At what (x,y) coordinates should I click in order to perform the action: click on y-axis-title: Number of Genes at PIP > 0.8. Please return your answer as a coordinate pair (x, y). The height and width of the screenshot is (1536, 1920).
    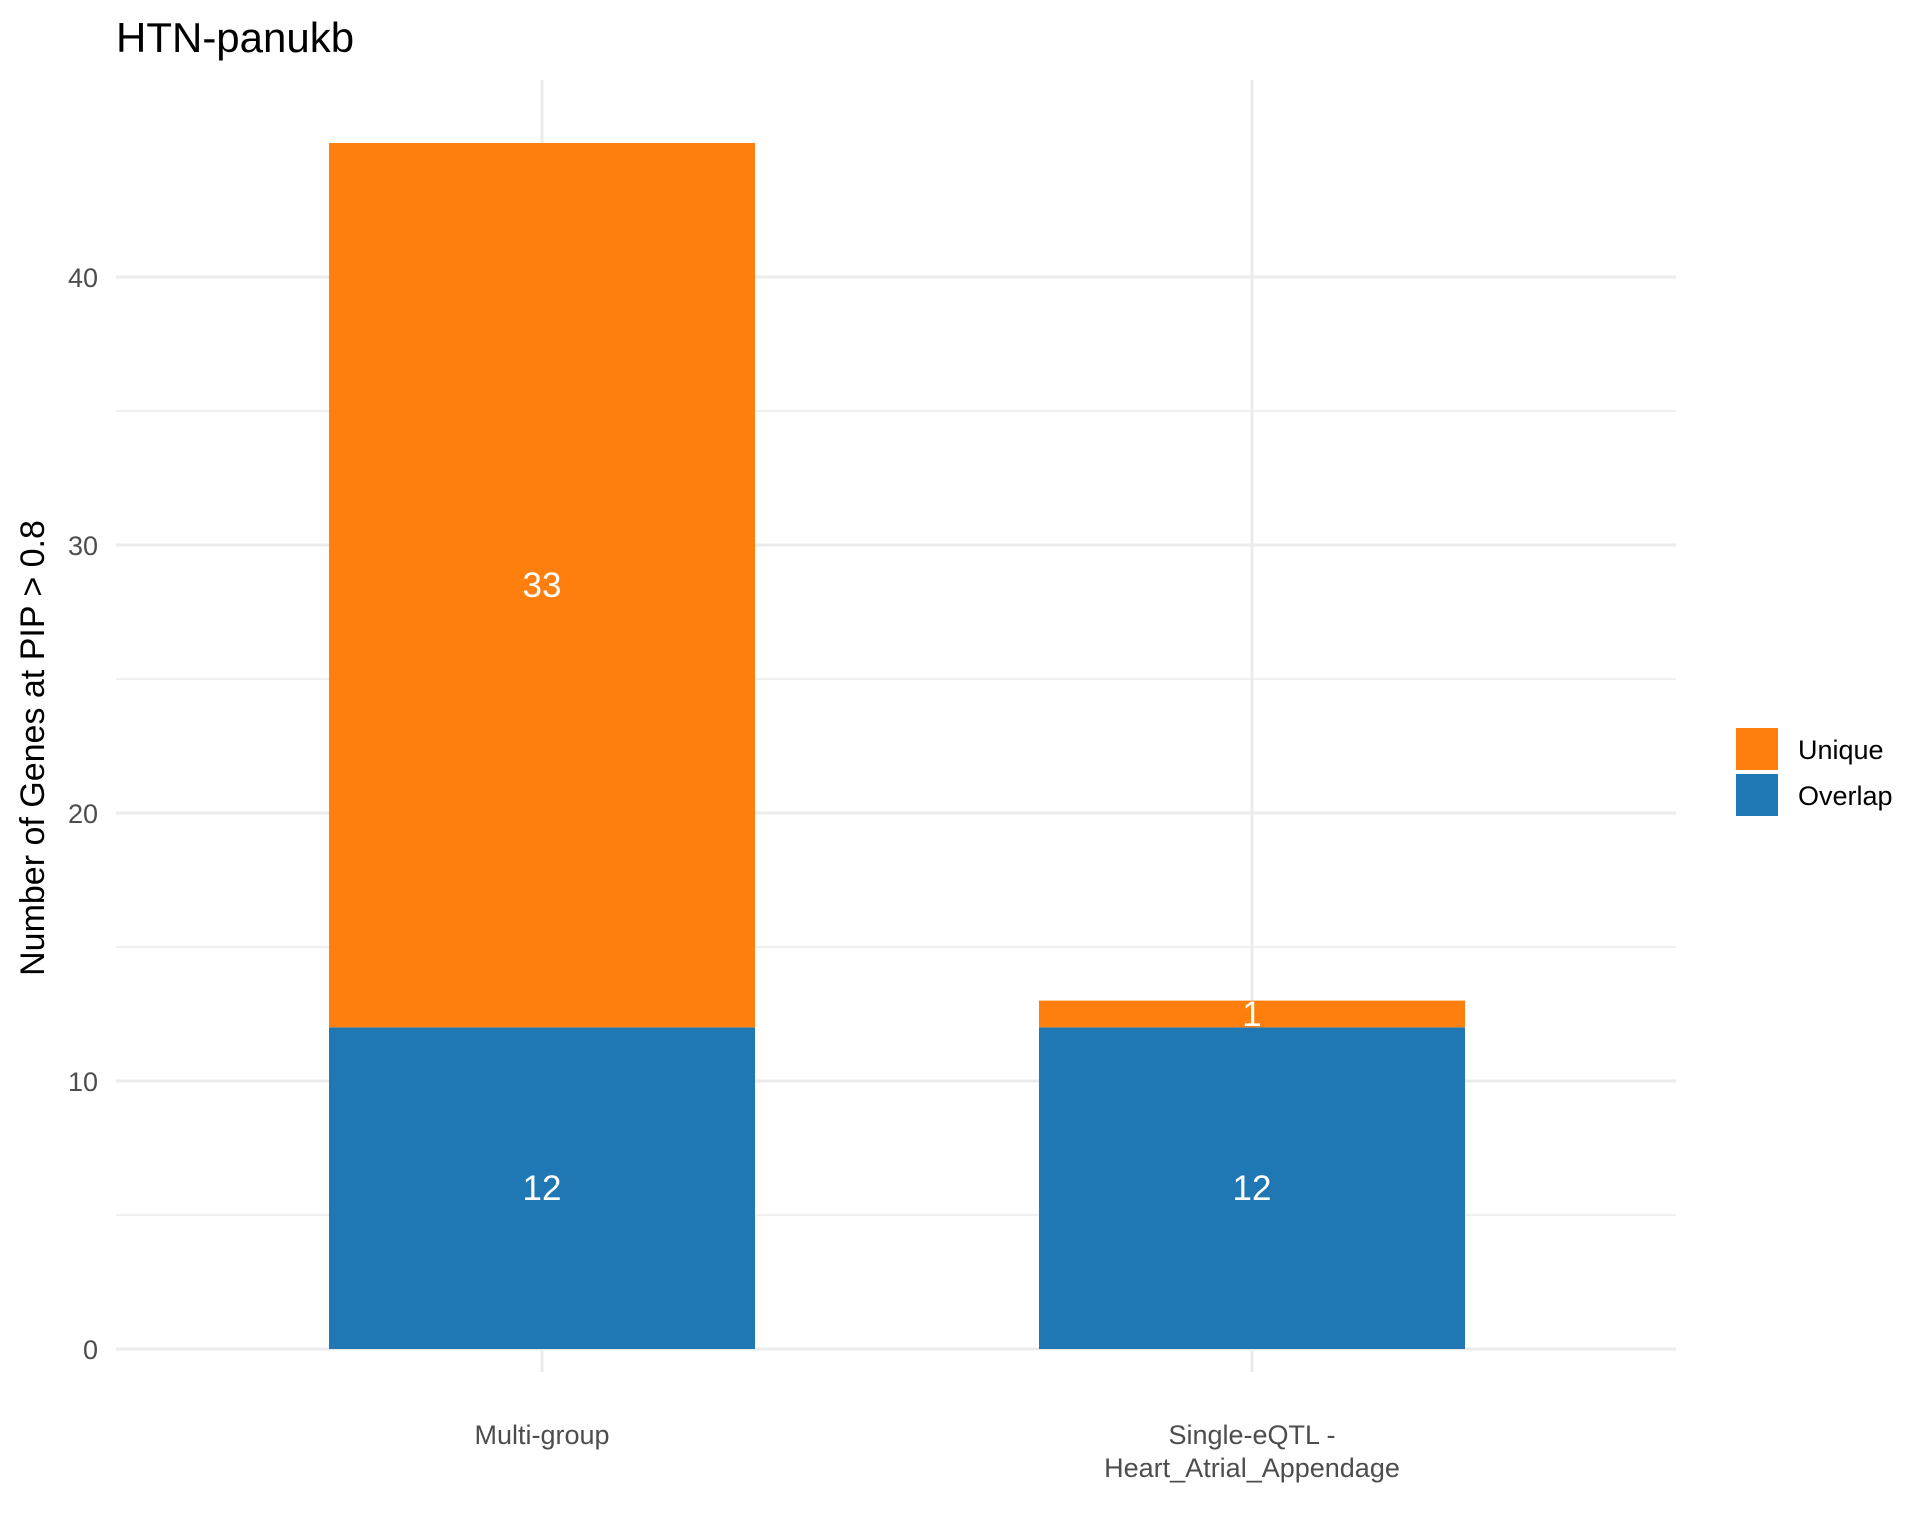
    Looking at the image, I should click on (33, 748).